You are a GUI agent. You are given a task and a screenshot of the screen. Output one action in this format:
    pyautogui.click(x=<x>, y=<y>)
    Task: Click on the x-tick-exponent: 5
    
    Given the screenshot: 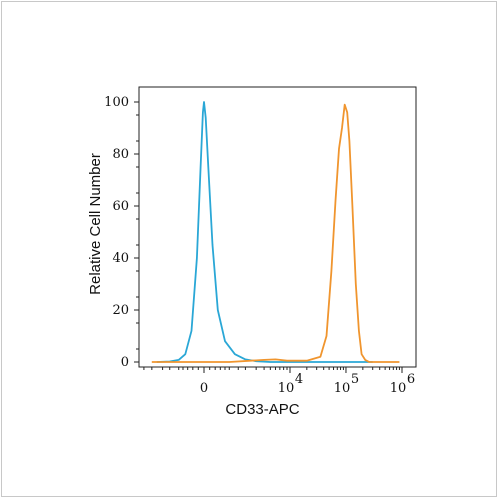 What is the action you would take?
    pyautogui.click(x=355, y=379)
    